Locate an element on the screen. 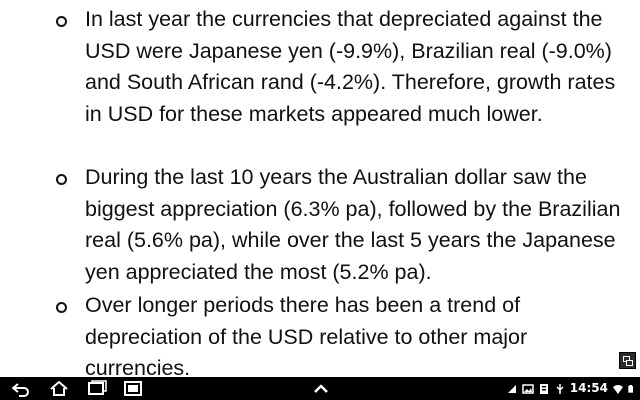  download-icon is located at coordinates (511, 388).